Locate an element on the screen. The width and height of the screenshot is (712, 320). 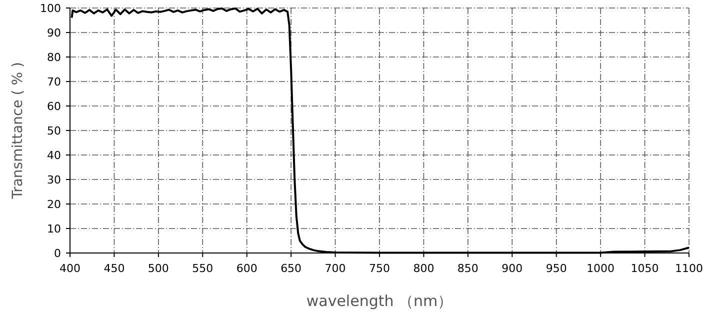
y-tick-label: 20 is located at coordinates (54, 204).